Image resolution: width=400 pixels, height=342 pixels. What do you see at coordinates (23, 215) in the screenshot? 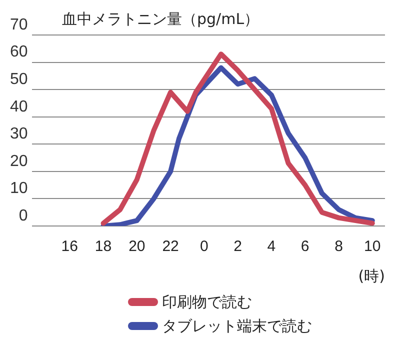
I see `y-tick-label: 0` at bounding box center [23, 215].